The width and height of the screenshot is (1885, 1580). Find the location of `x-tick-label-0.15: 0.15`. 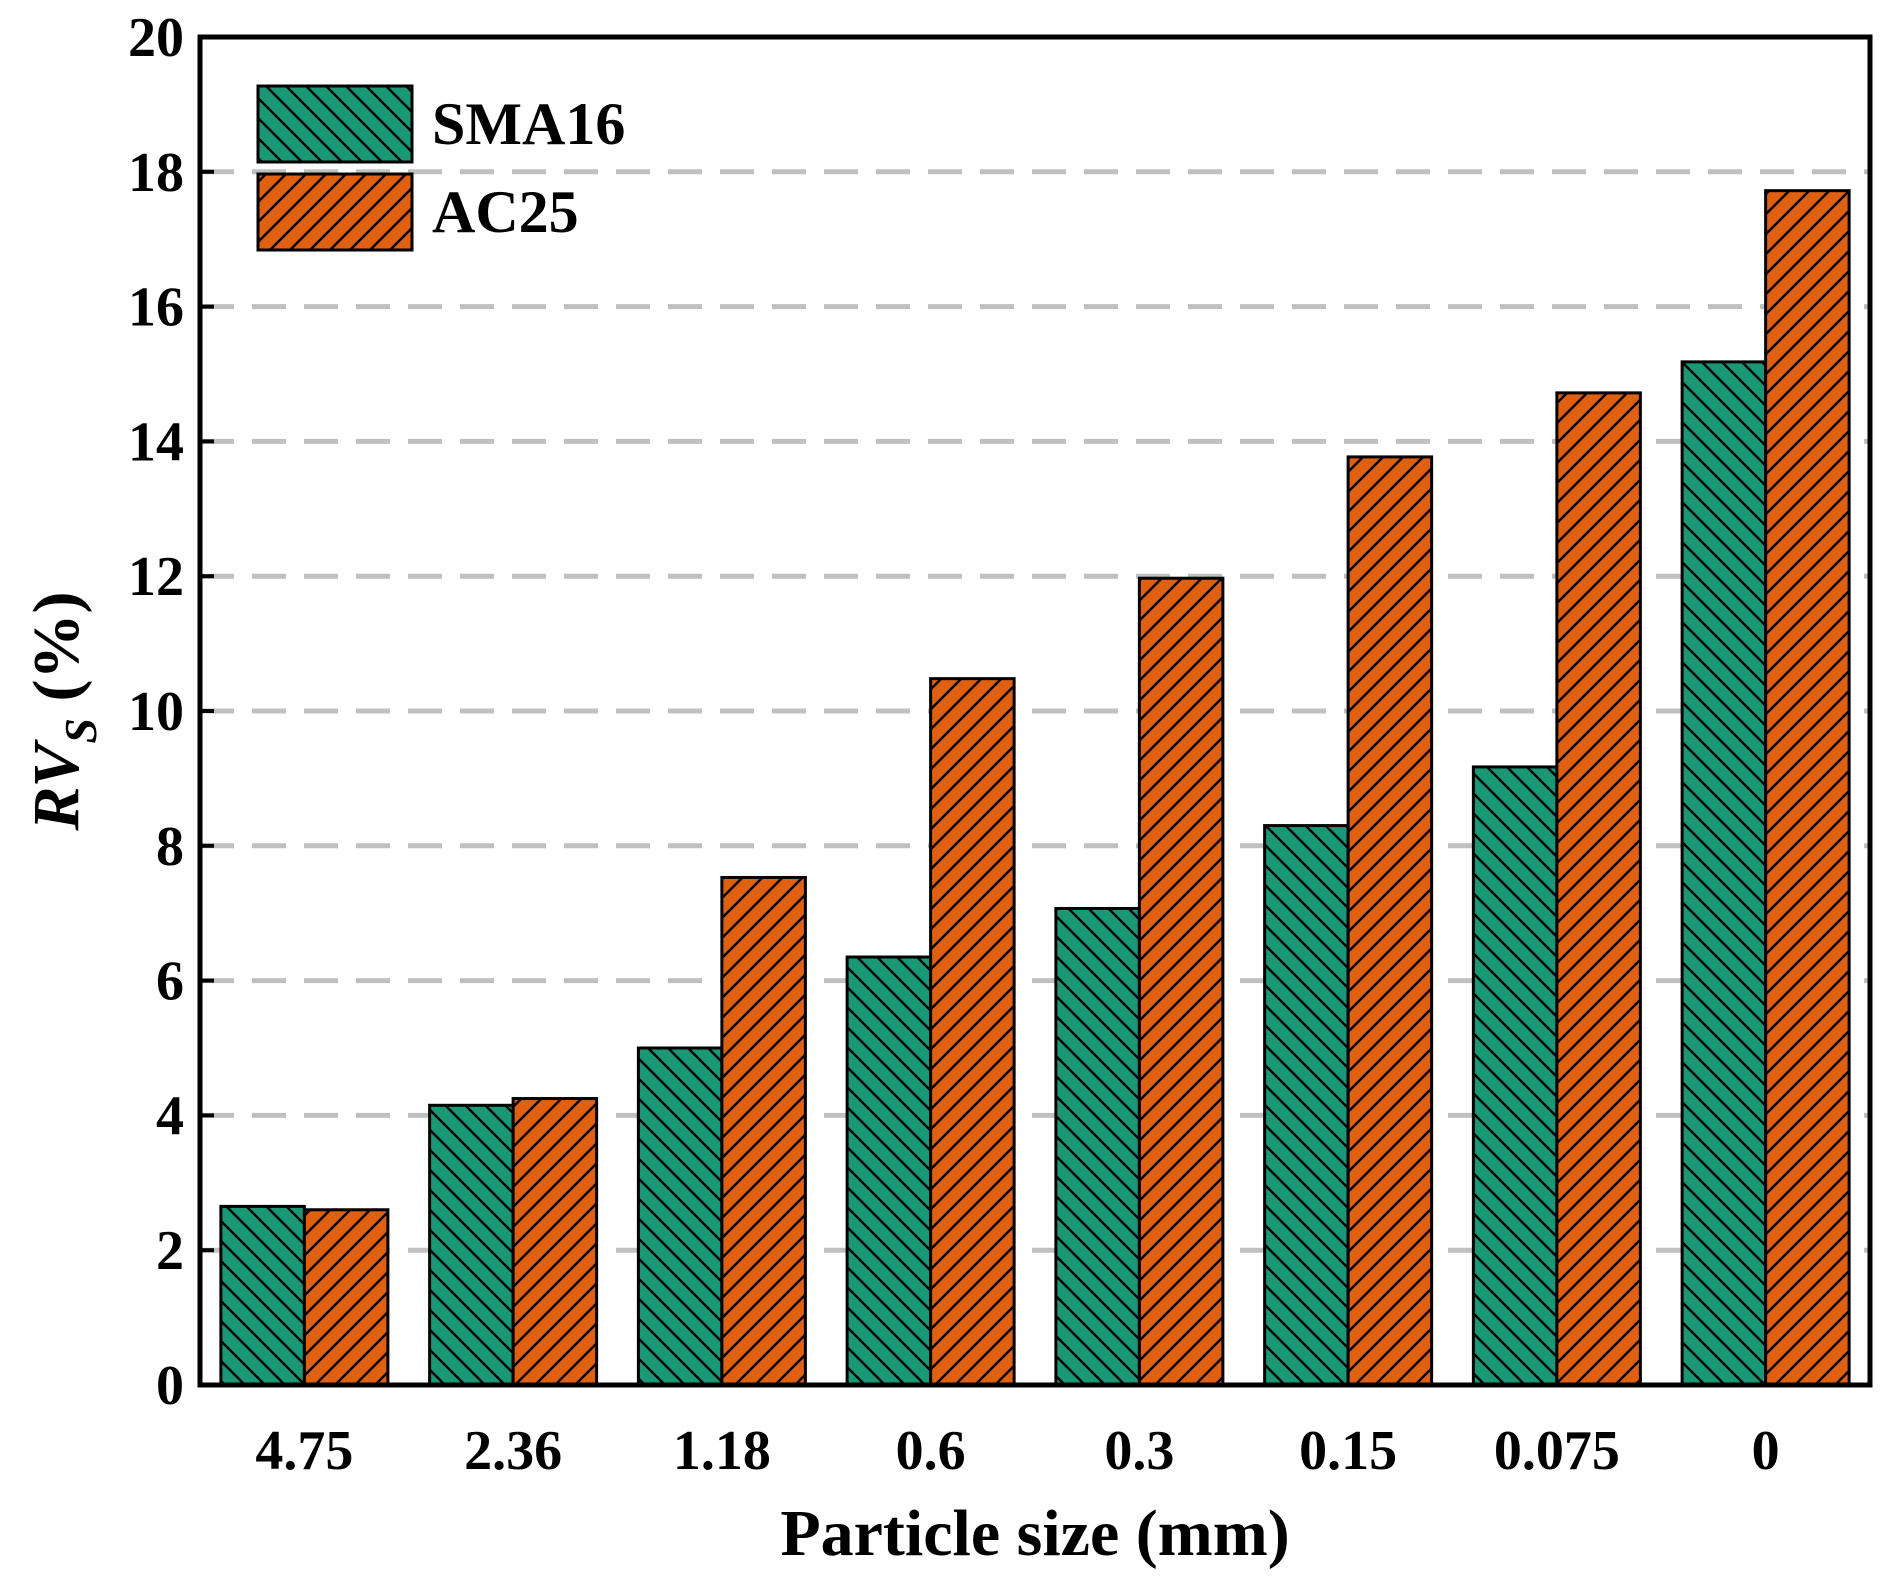

x-tick-label-0.15: 0.15 is located at coordinates (1348, 1451).